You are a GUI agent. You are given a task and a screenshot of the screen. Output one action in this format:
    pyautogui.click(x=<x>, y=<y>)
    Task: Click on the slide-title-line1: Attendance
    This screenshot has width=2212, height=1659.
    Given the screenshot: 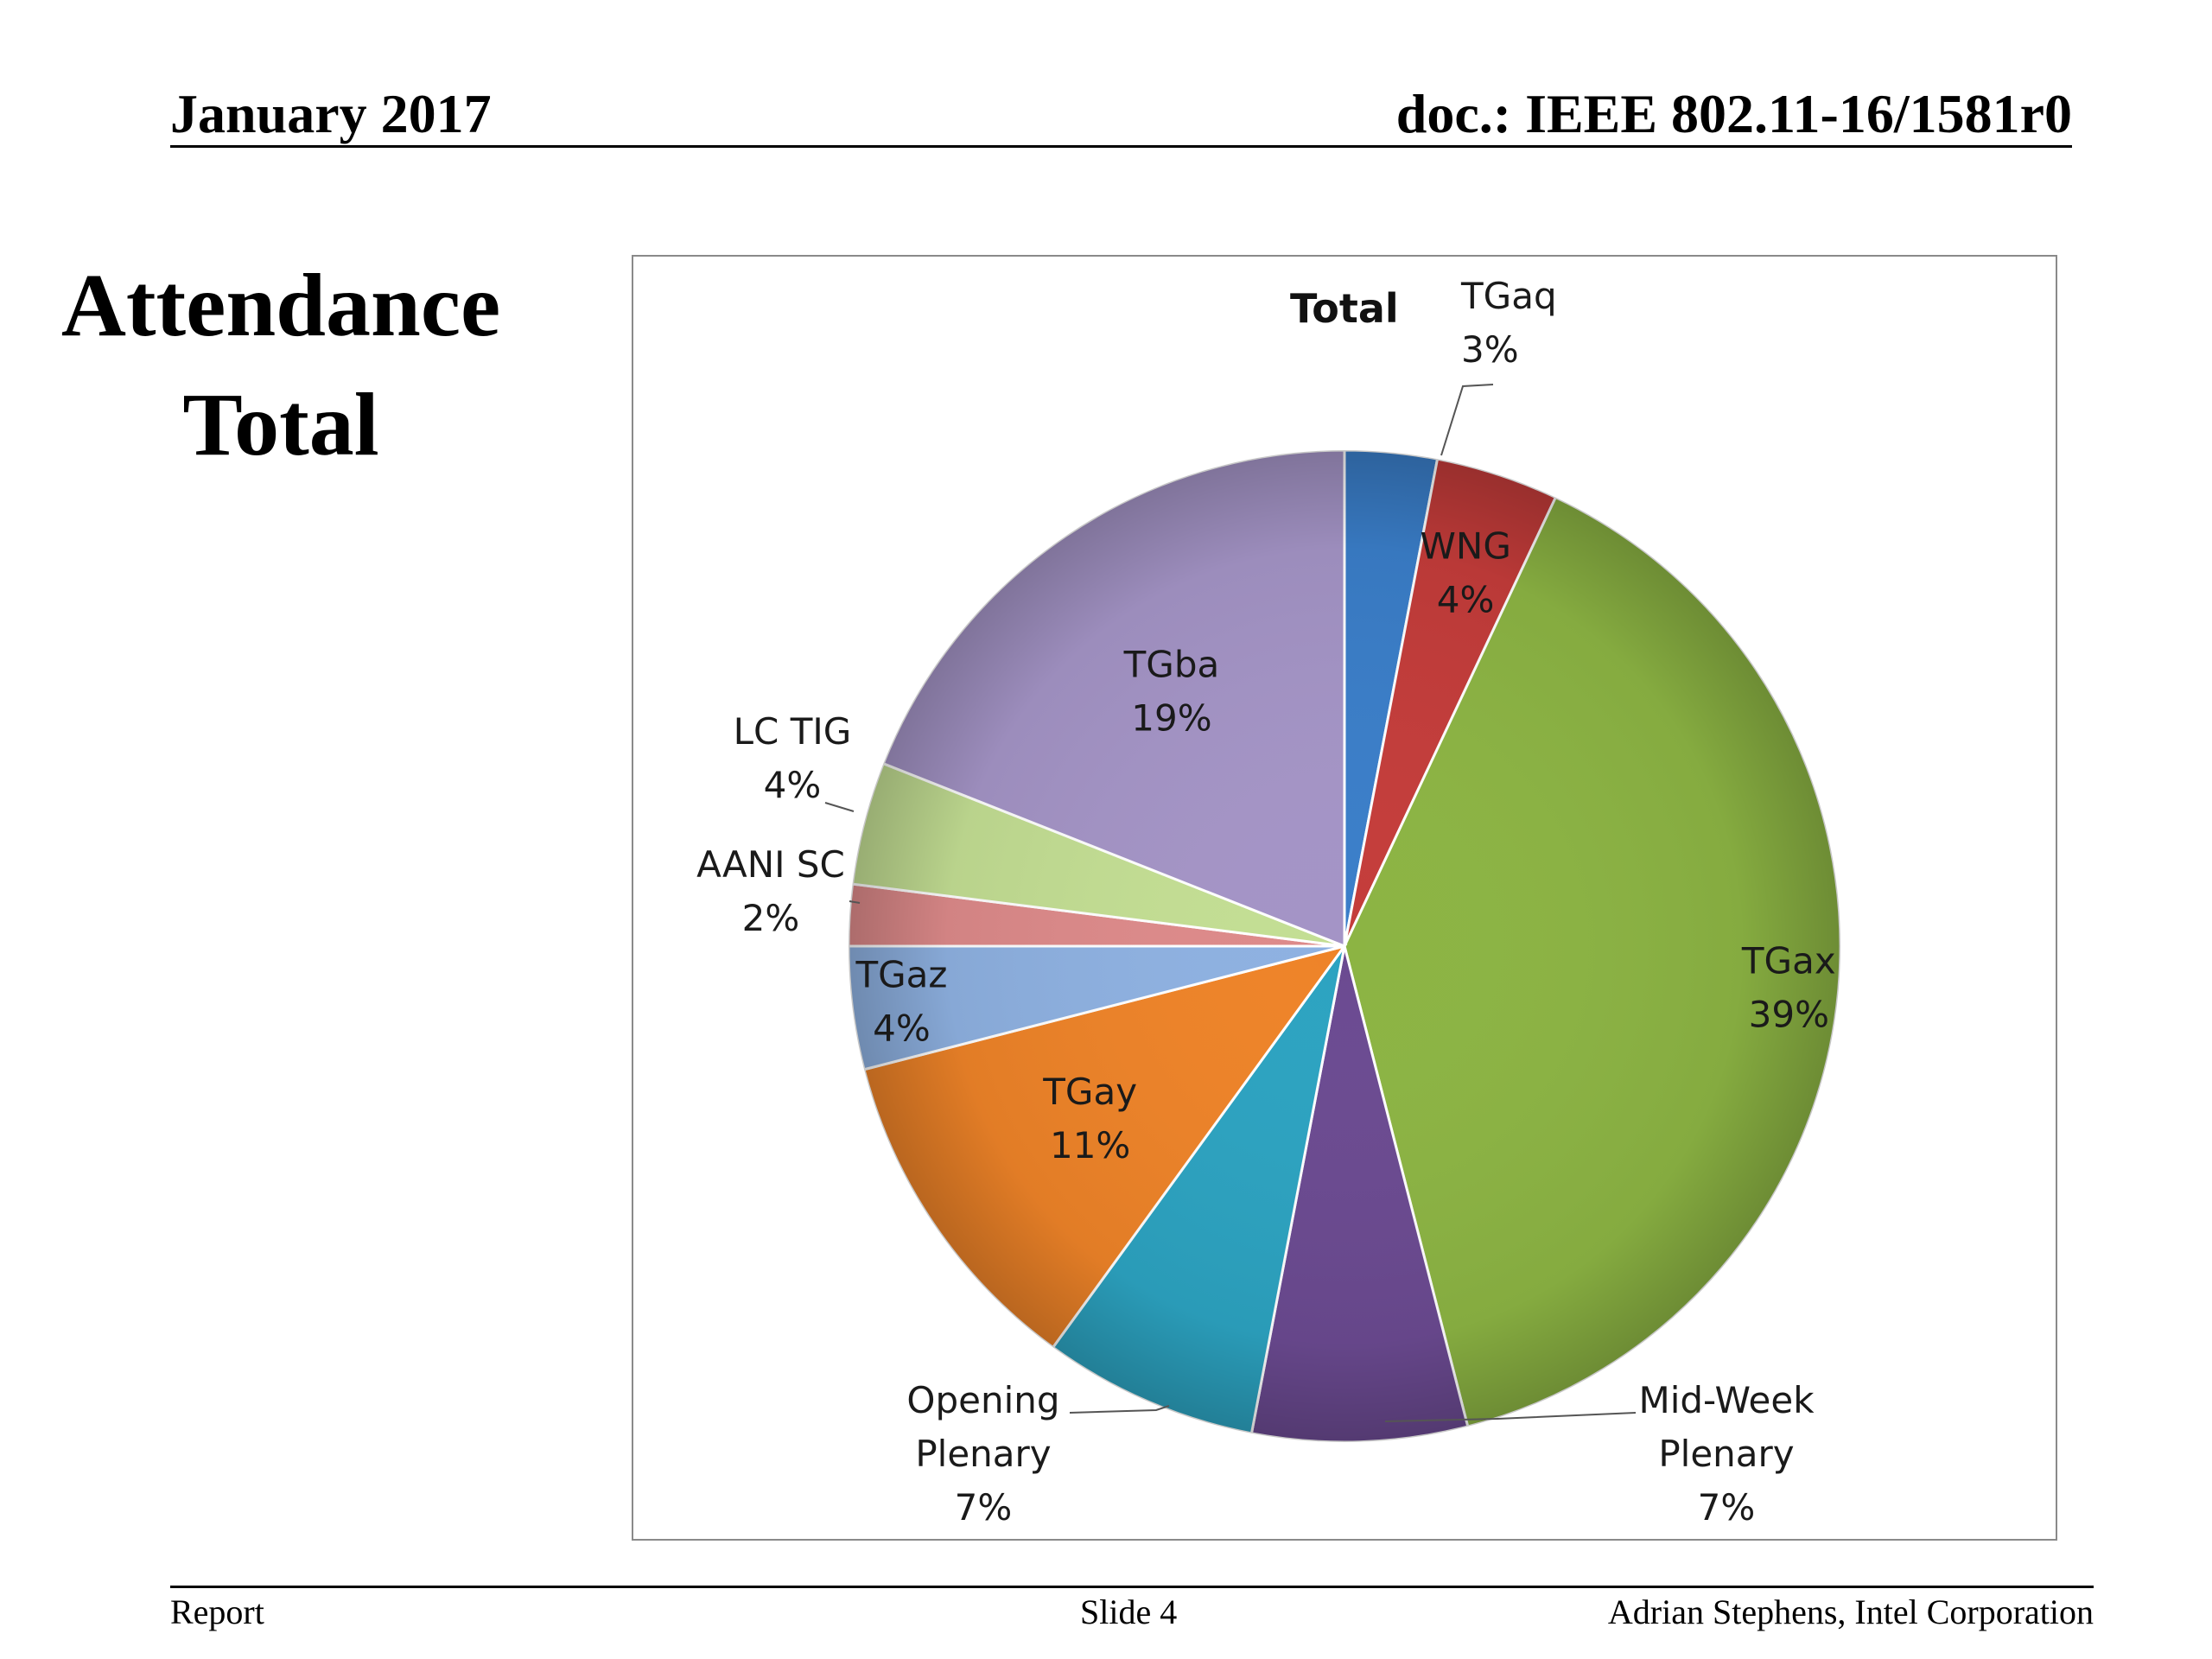 What is the action you would take?
    pyautogui.click(x=280, y=305)
    